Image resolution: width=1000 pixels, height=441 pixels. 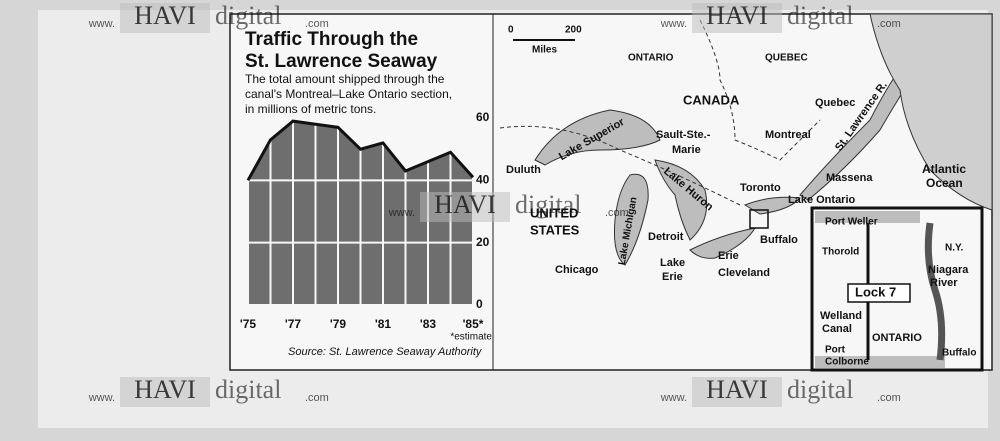 I want to click on inset-label: River, so click(x=944, y=283).